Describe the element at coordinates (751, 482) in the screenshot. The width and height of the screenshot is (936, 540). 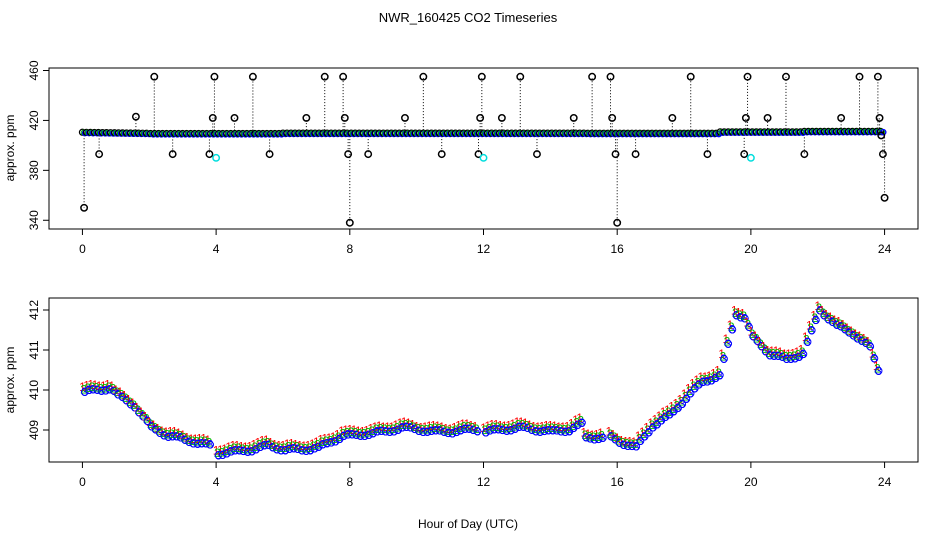
I see `bottom-x-tick-label: 20` at that location.